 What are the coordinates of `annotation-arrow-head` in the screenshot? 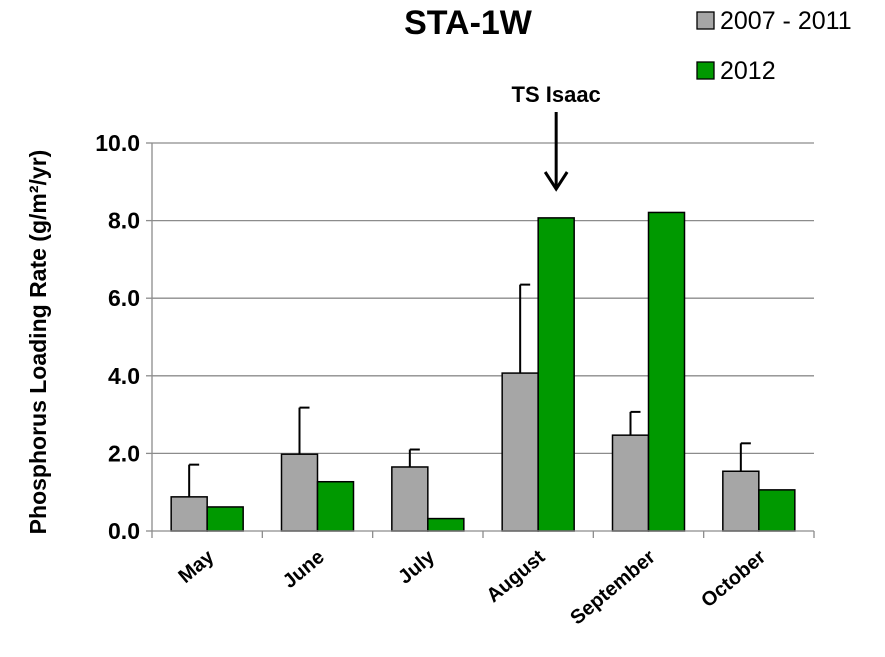 It's located at (556, 181).